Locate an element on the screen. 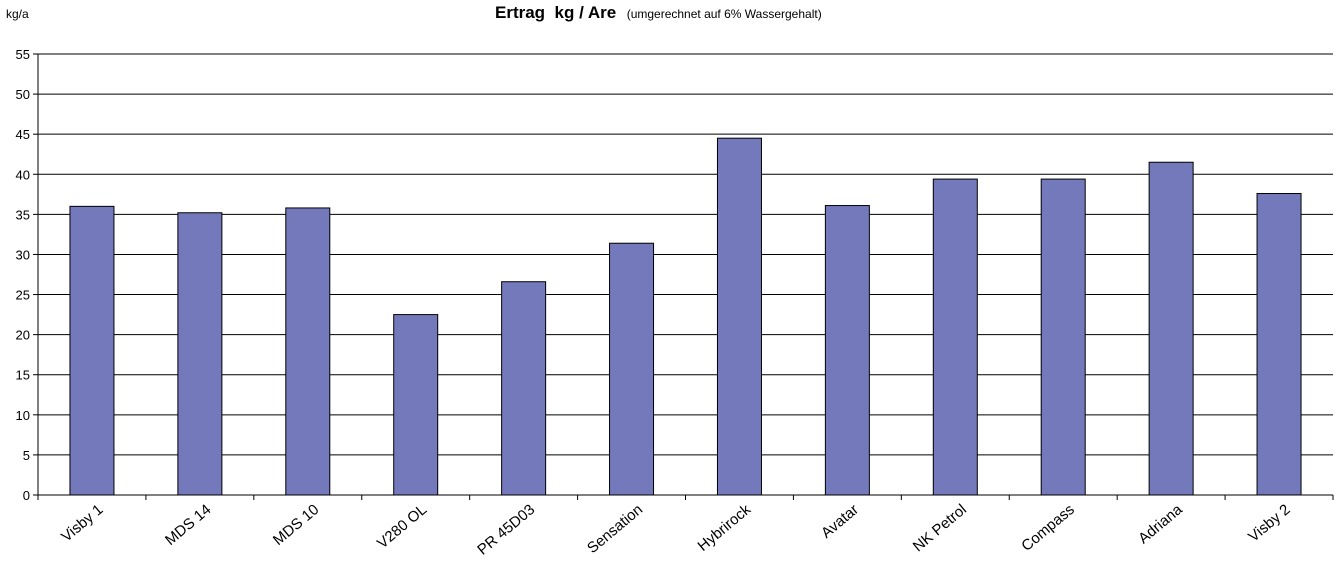 The width and height of the screenshot is (1343, 580). x-tick-label: Hybrirock is located at coordinates (725, 528).